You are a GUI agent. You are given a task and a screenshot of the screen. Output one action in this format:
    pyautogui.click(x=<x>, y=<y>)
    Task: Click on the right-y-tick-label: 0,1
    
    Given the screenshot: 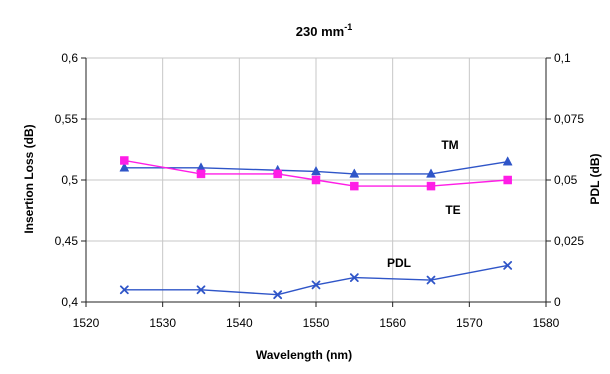 What is the action you would take?
    pyautogui.click(x=562, y=58)
    